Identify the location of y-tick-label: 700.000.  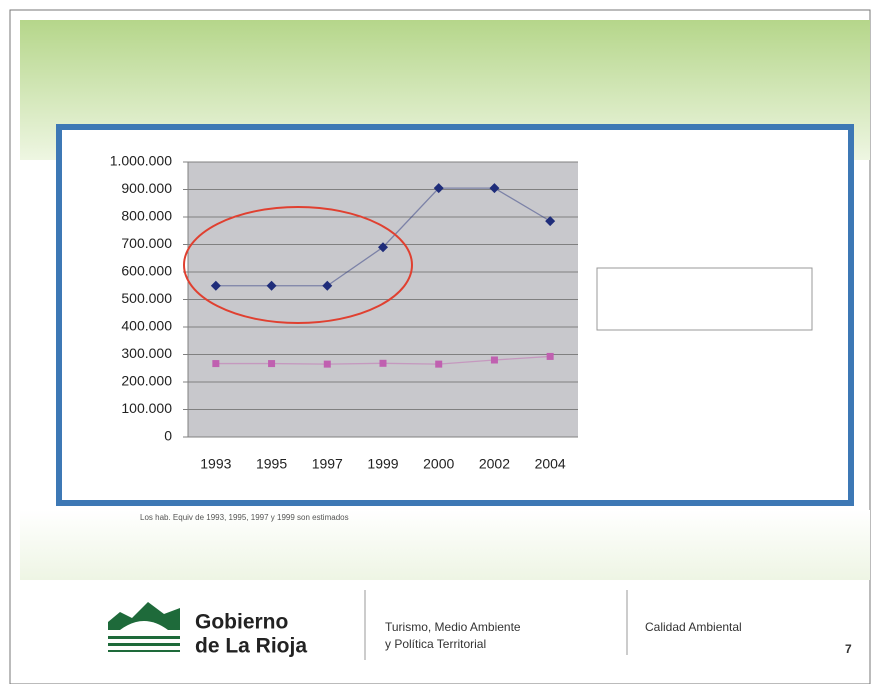
(146, 243).